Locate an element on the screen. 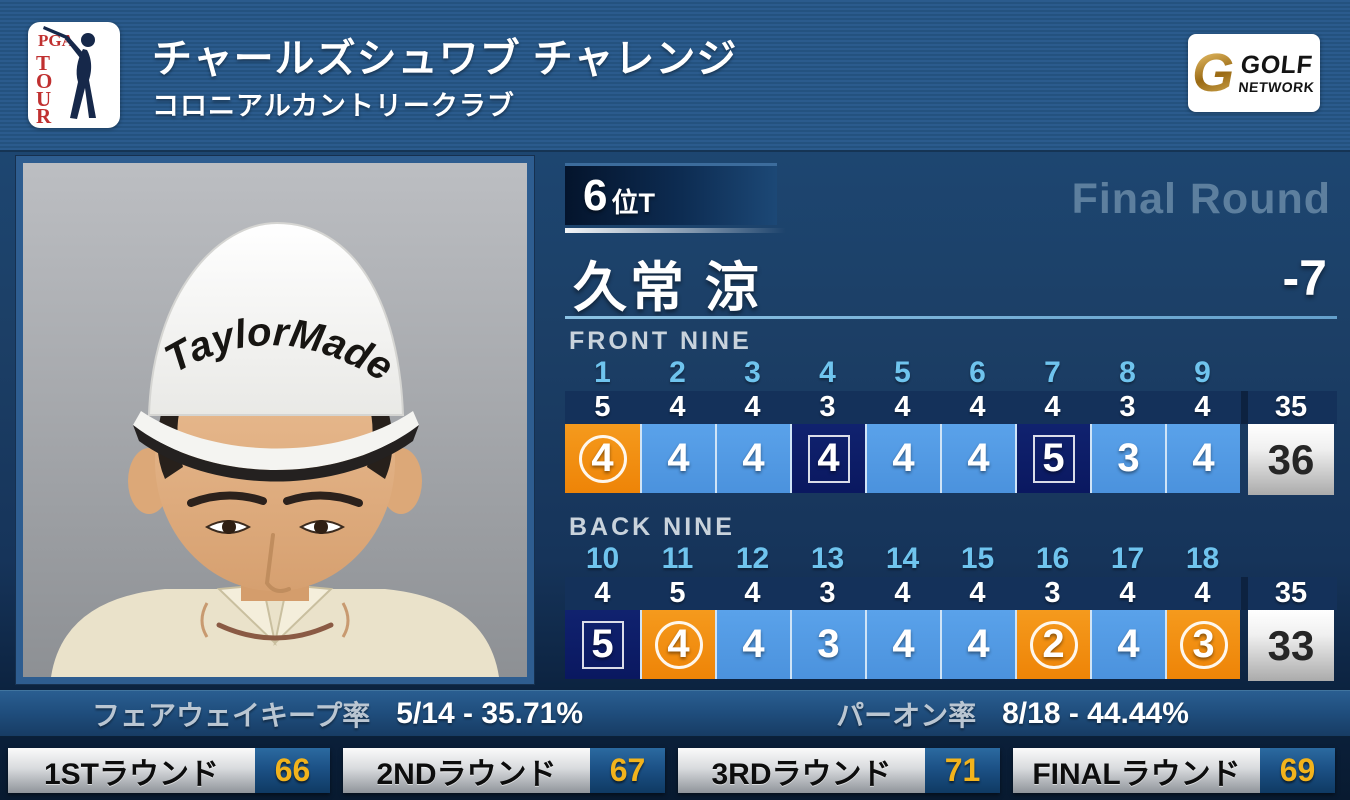 The height and width of the screenshot is (800, 1350). hole-number: 14 is located at coordinates (902, 558).